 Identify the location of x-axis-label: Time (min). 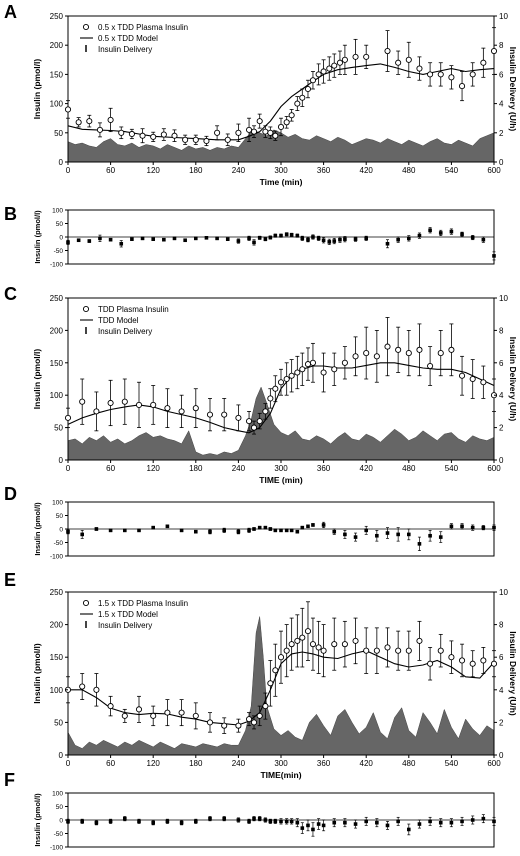
(281, 182).